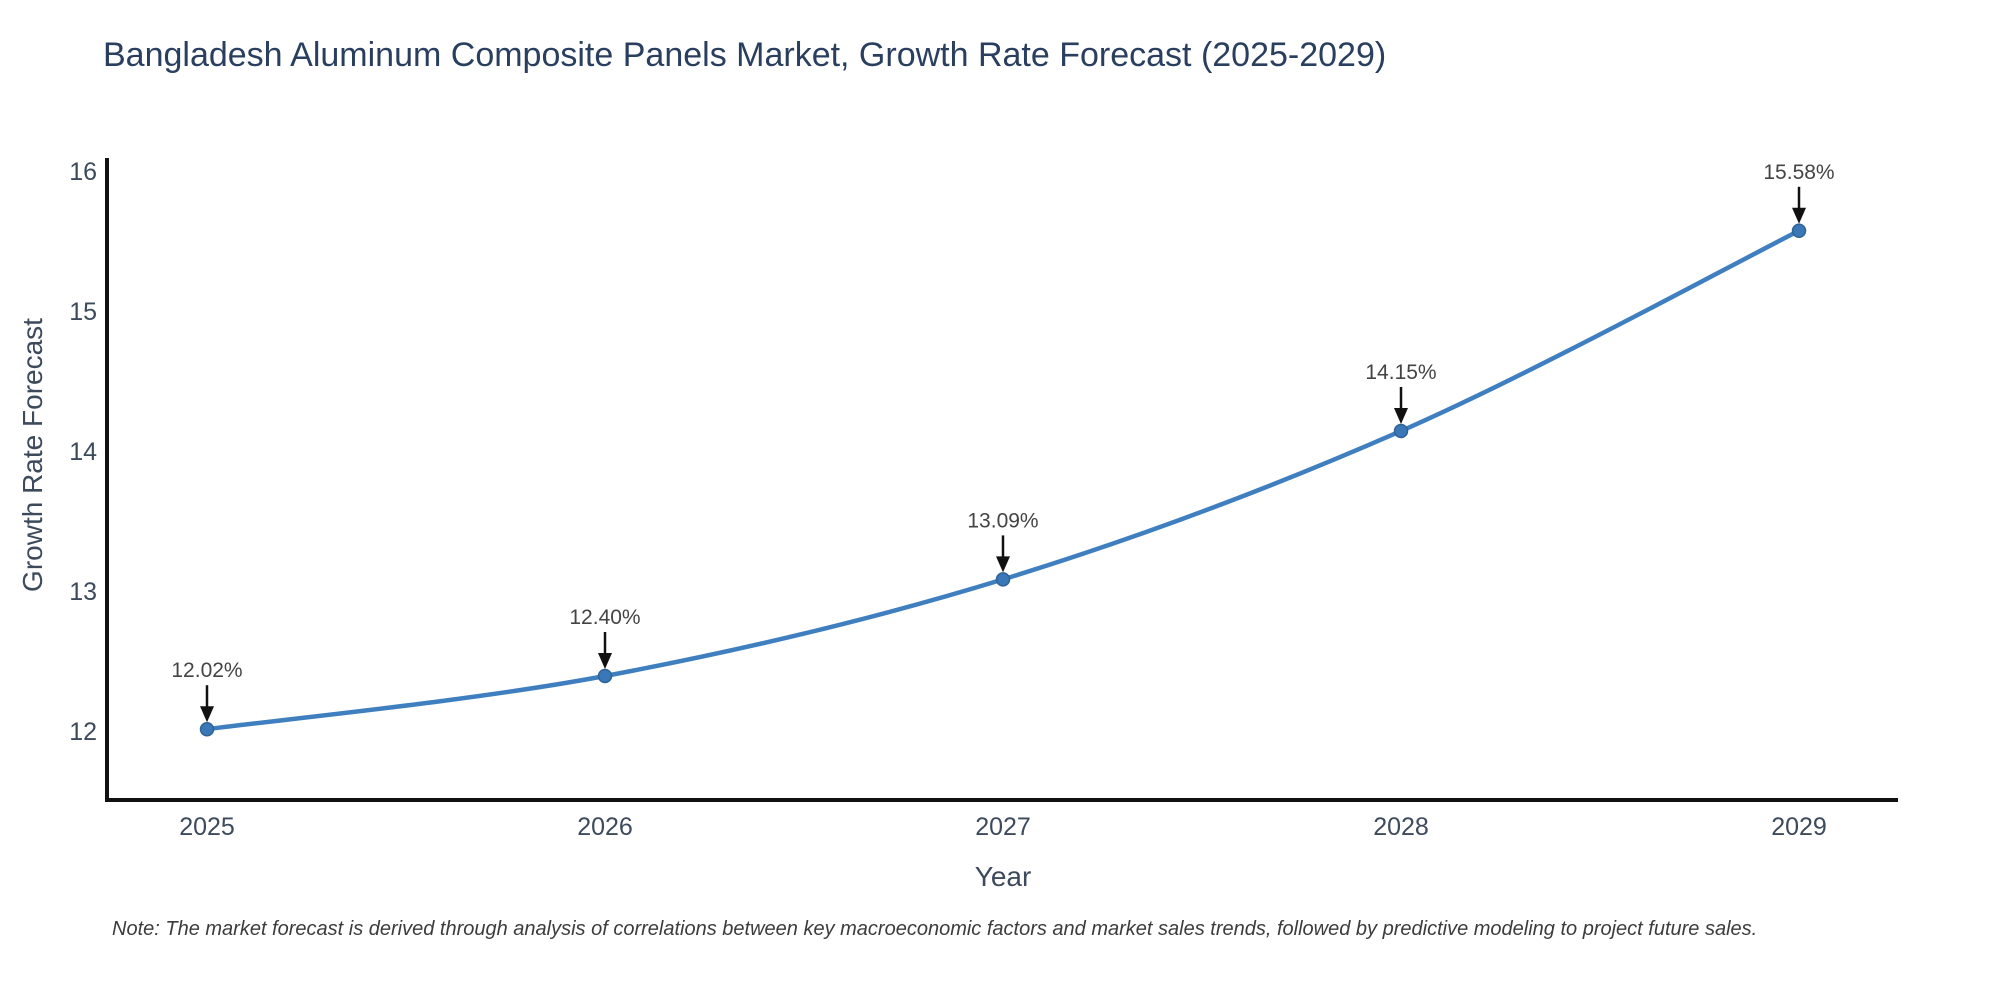 The image size is (2000, 1000). Describe the element at coordinates (1003, 876) in the screenshot. I see `x-axis-title: Year` at that location.